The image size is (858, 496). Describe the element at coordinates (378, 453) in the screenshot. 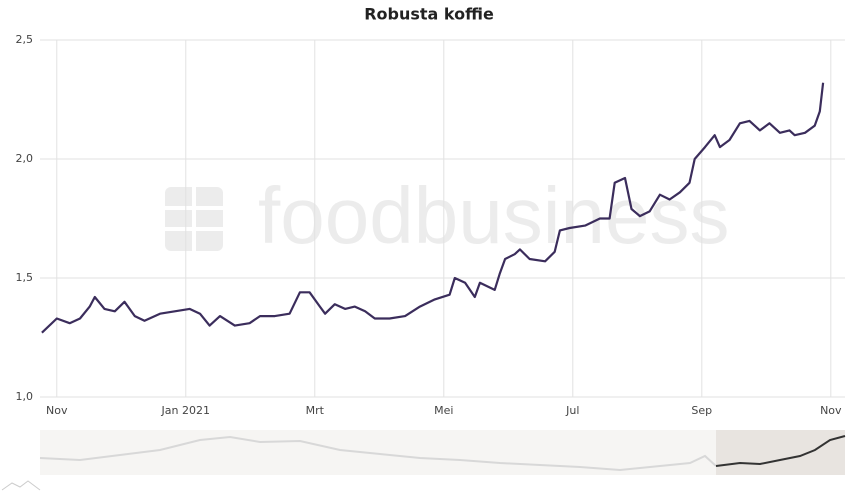

I see `navigator-line` at that location.